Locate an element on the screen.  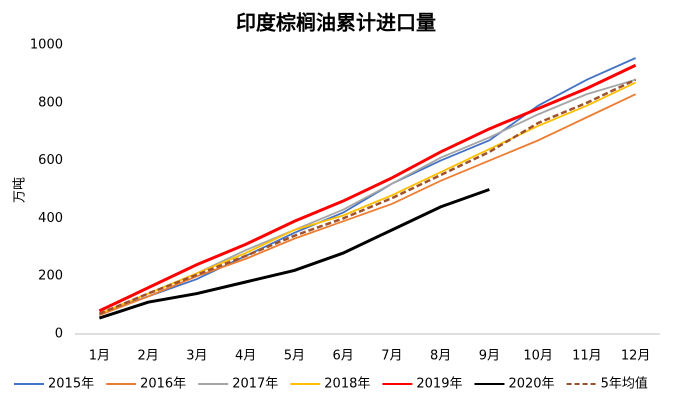
legend-label: 2020年 is located at coordinates (531, 384).